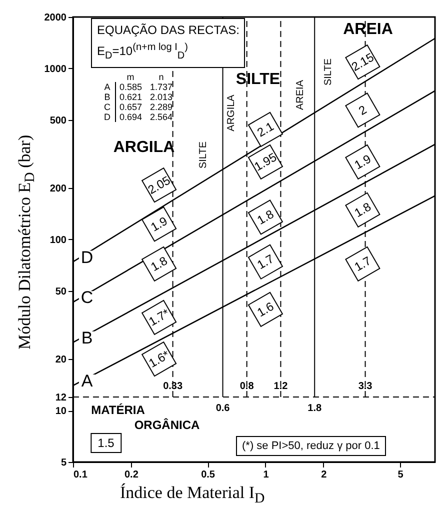 Image resolution: width=442 pixels, height=513 pixels. Describe the element at coordinates (365, 386) in the screenshot. I see `ref-line-label: 3.3` at that location.